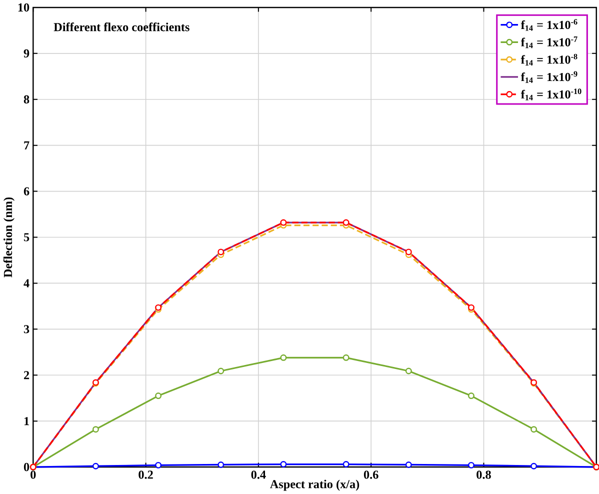 The width and height of the screenshot is (599, 494). What do you see at coordinates (24, 7) in the screenshot?
I see `y-tick-label: 10` at bounding box center [24, 7].